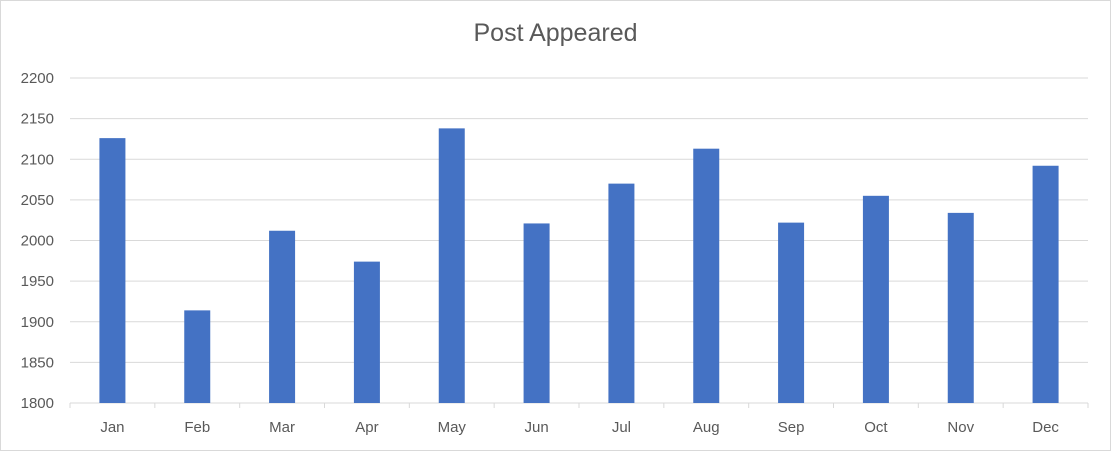 Image resolution: width=1111 pixels, height=451 pixels. What do you see at coordinates (197, 427) in the screenshot?
I see `x-tick-label: Feb` at bounding box center [197, 427].